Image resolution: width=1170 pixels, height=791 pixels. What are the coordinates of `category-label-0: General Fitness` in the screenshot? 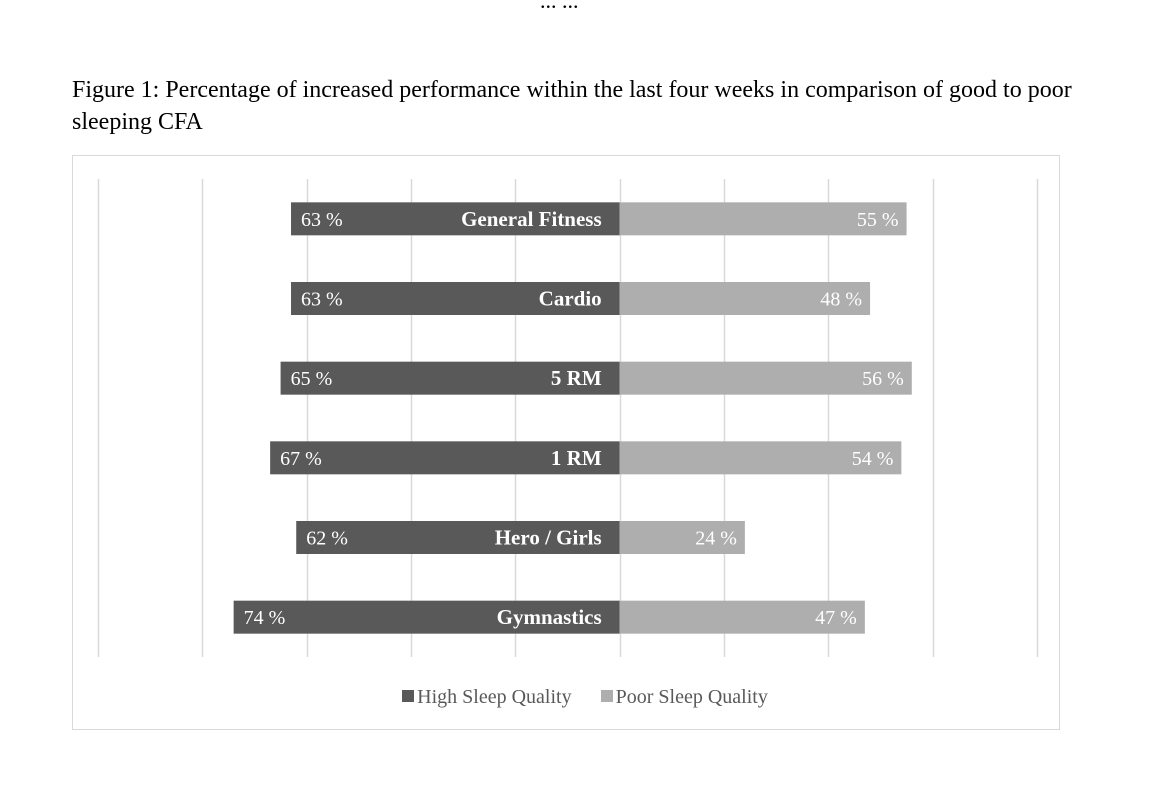 It's located at (531, 219).